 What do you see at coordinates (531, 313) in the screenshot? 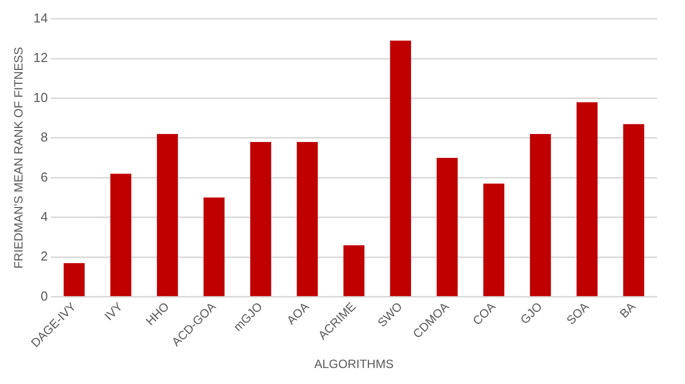
I see `x-tick-label: GJO` at bounding box center [531, 313].